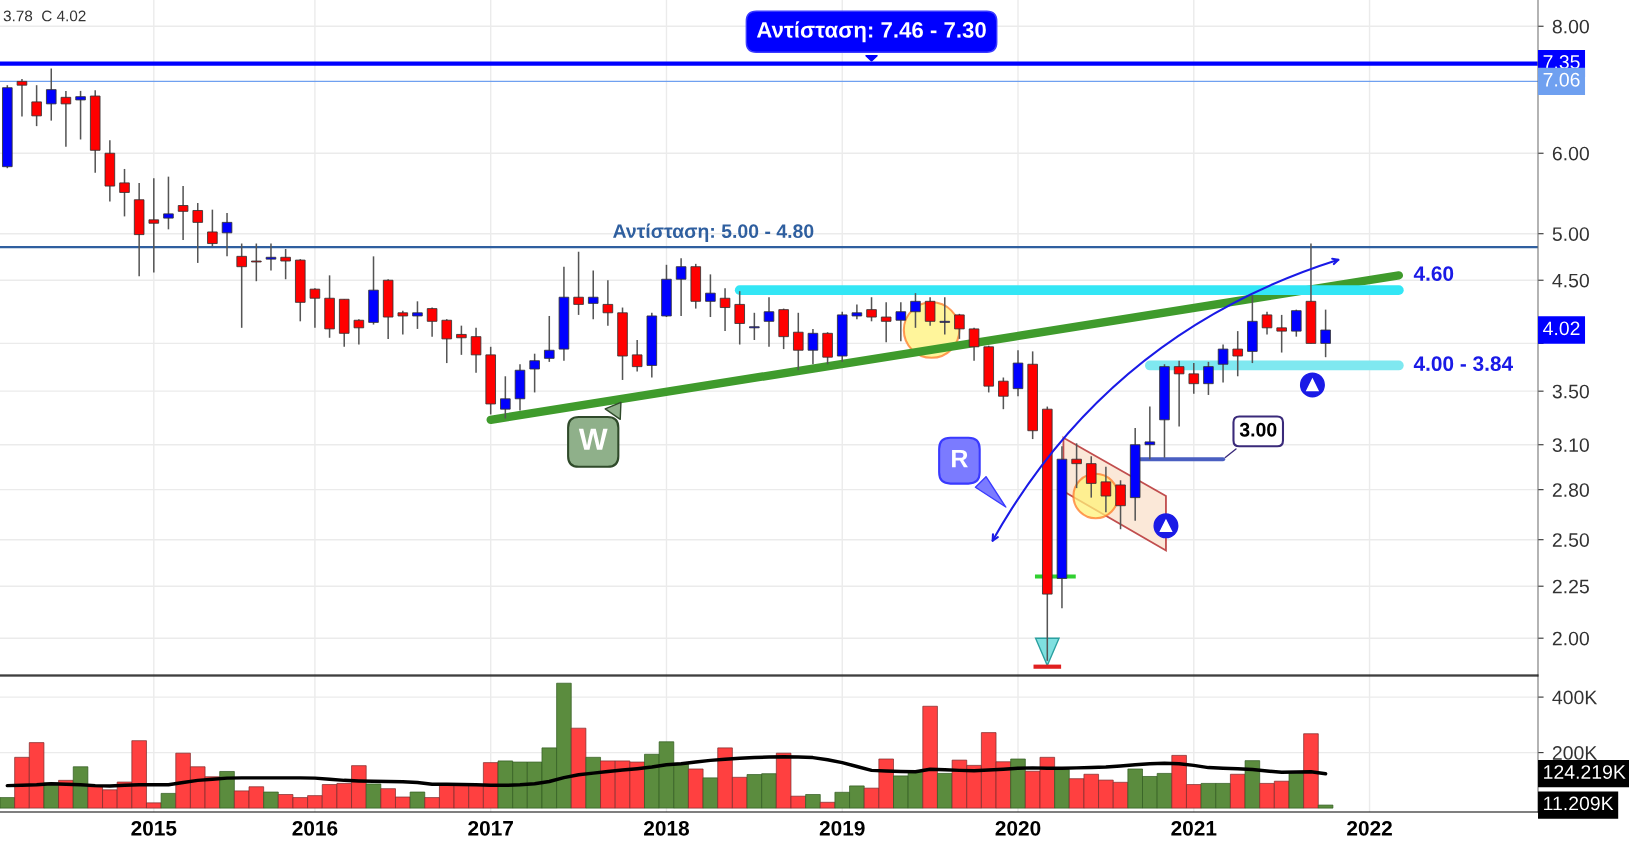 This screenshot has width=1629, height=845. What do you see at coordinates (1579, 803) in the screenshot?
I see `text: 11.209K` at bounding box center [1579, 803].